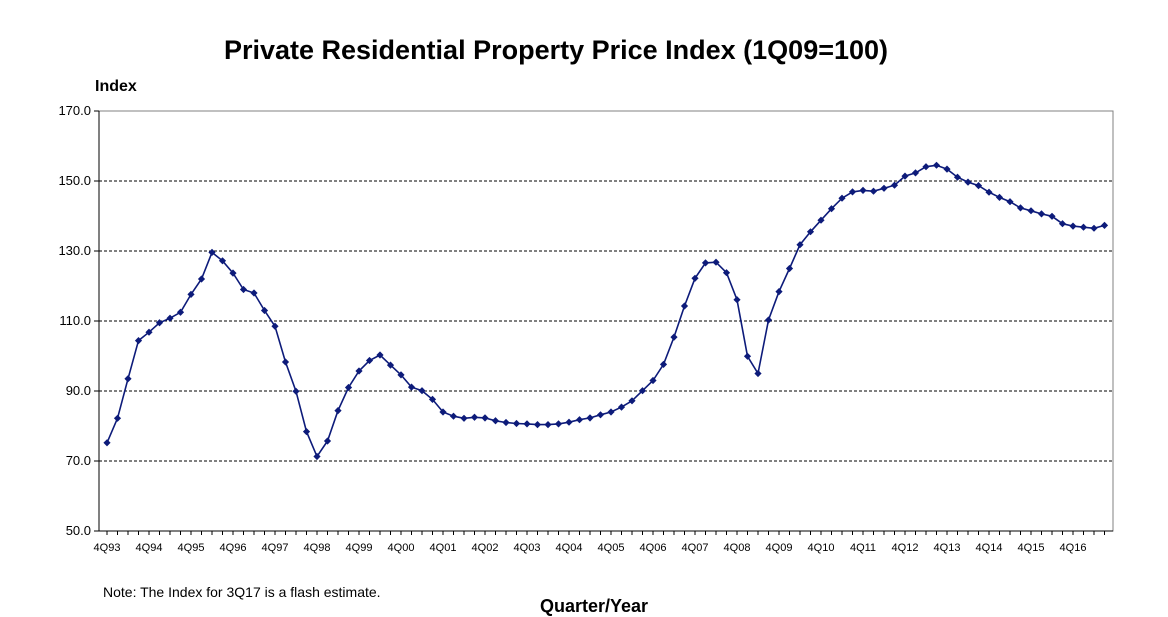 This screenshot has height=617, width=1168. I want to click on x-axis-label: Quarter/Year, so click(594, 606).